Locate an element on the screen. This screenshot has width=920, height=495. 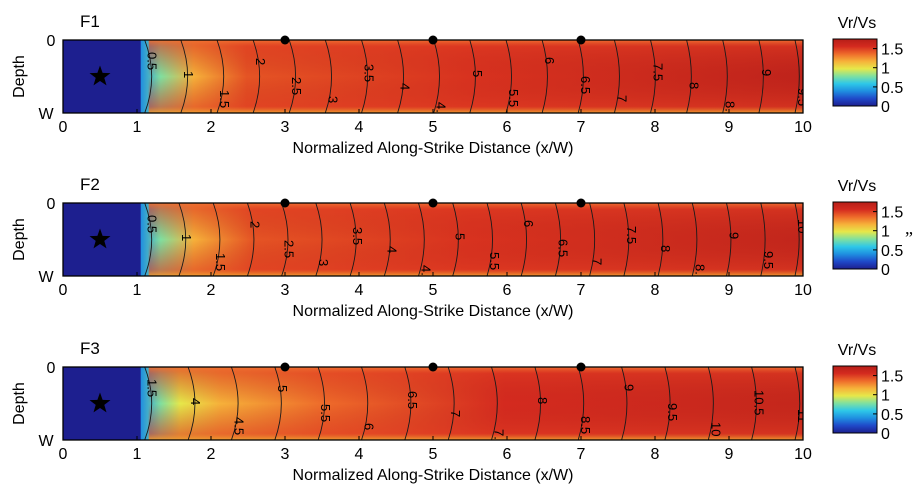
colorbar-title: Vr/Vs is located at coordinates (857, 350).